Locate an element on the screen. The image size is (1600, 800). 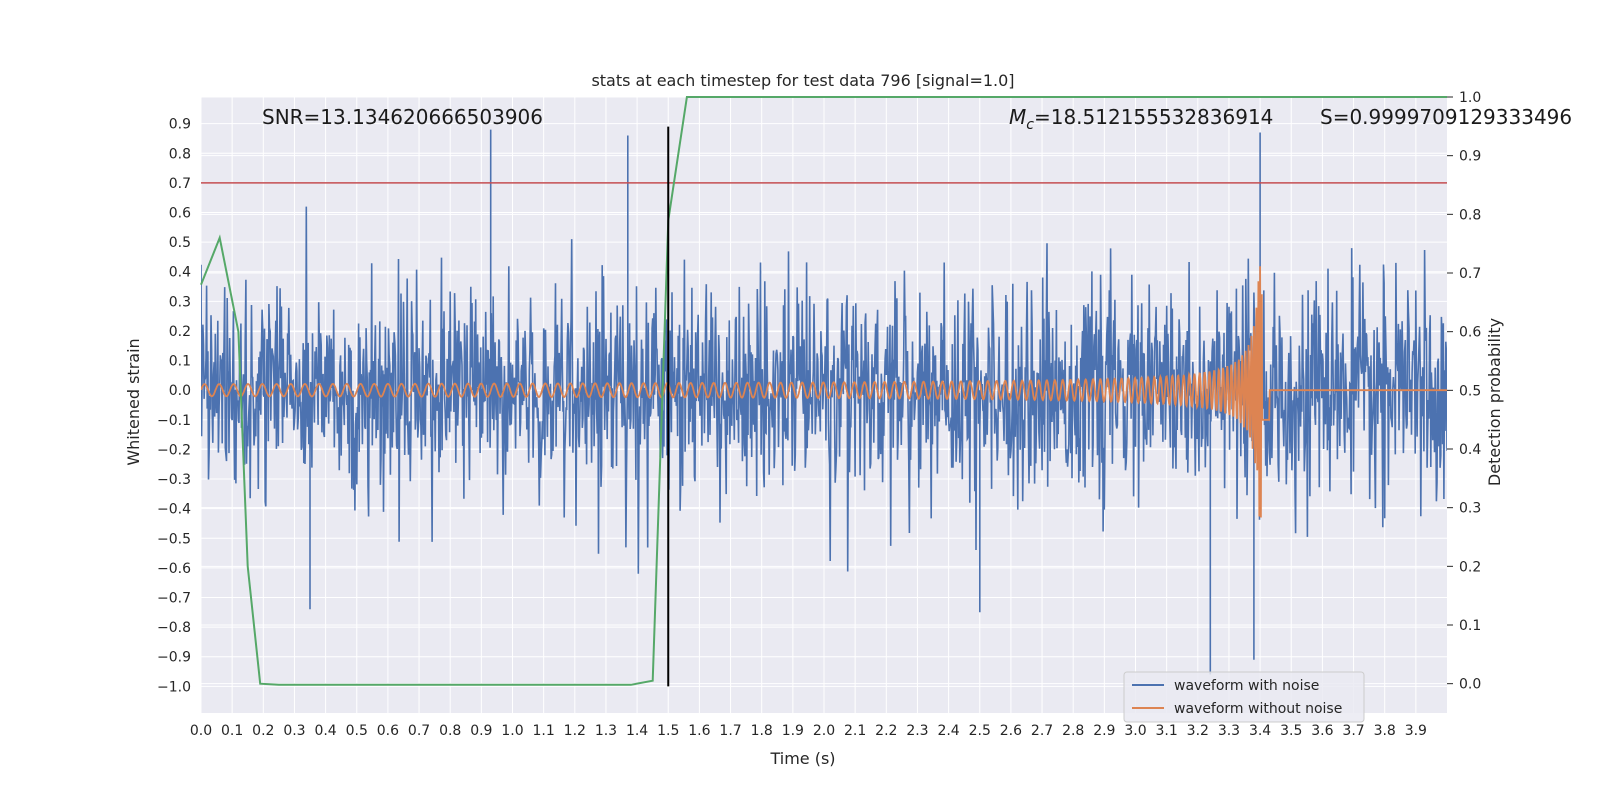
y-tick-label-left: 0.3 is located at coordinates (180, 302).